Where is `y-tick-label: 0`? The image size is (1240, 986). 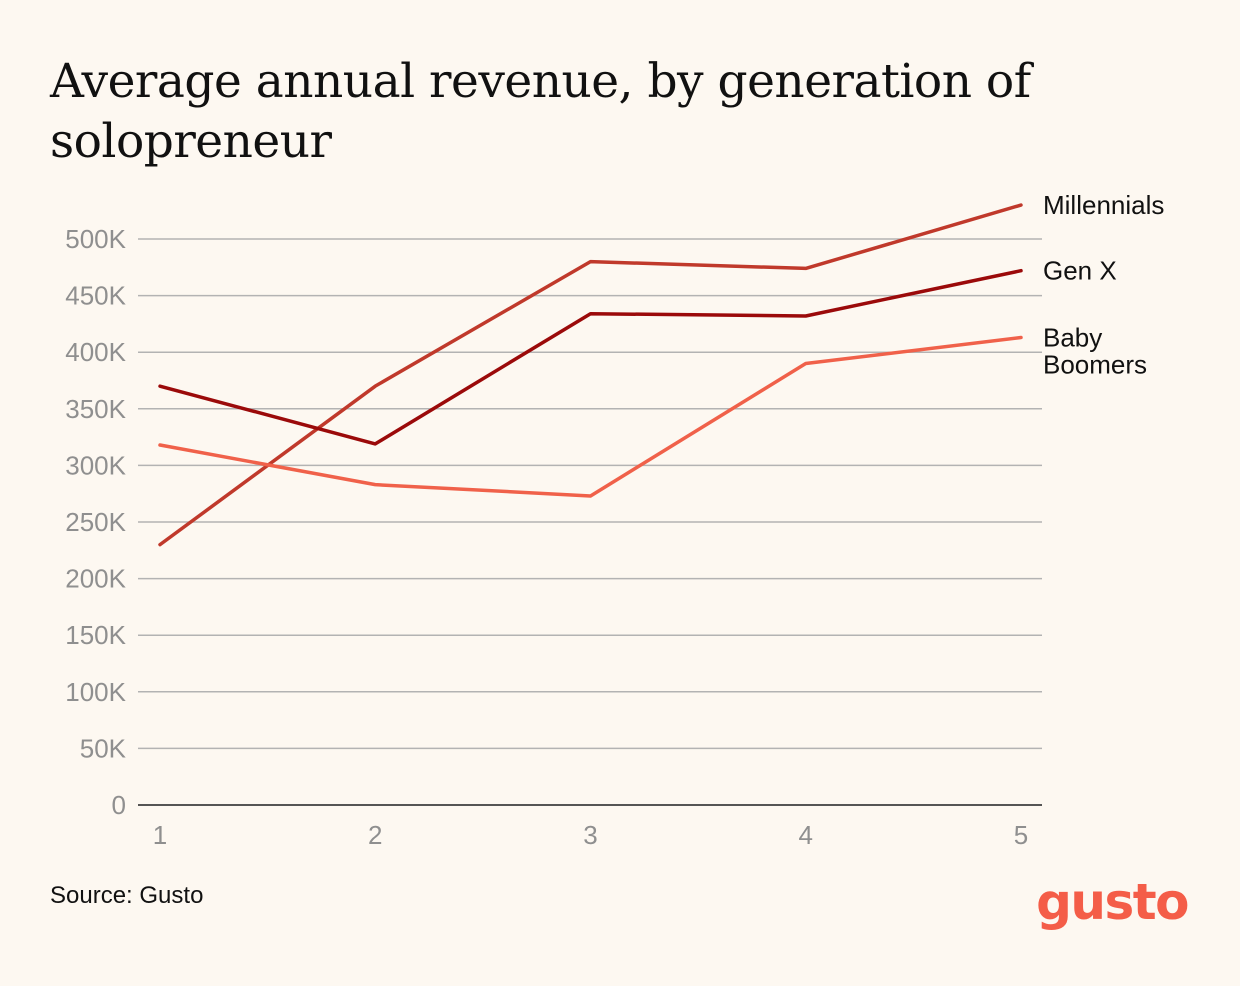 y-tick-label: 0 is located at coordinates (119, 805).